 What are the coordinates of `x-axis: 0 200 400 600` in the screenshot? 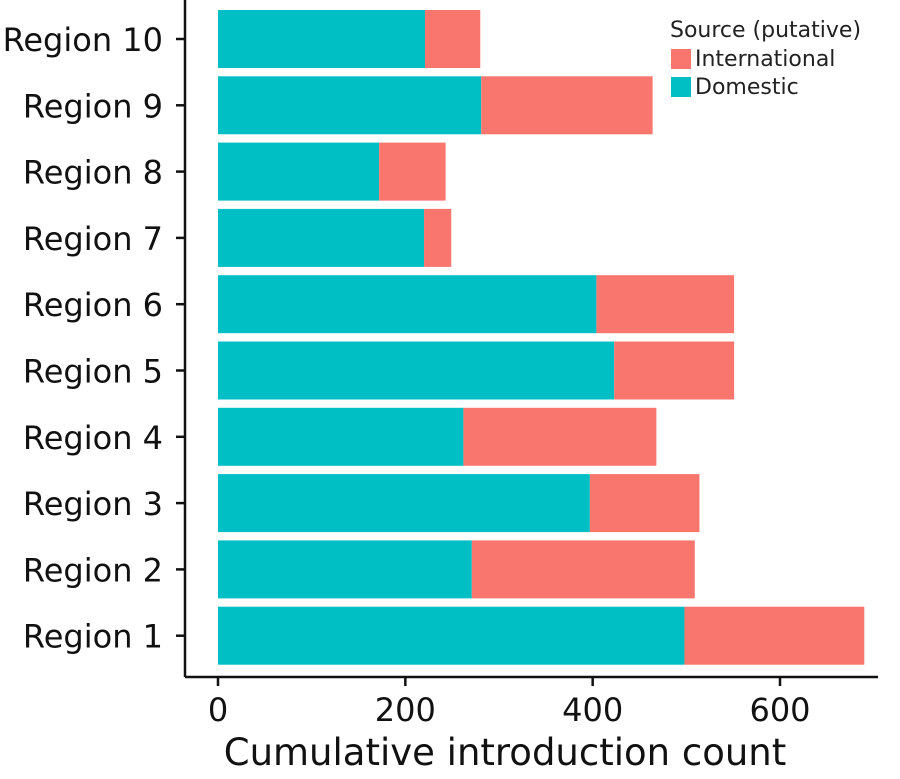 It's located at (531, 702).